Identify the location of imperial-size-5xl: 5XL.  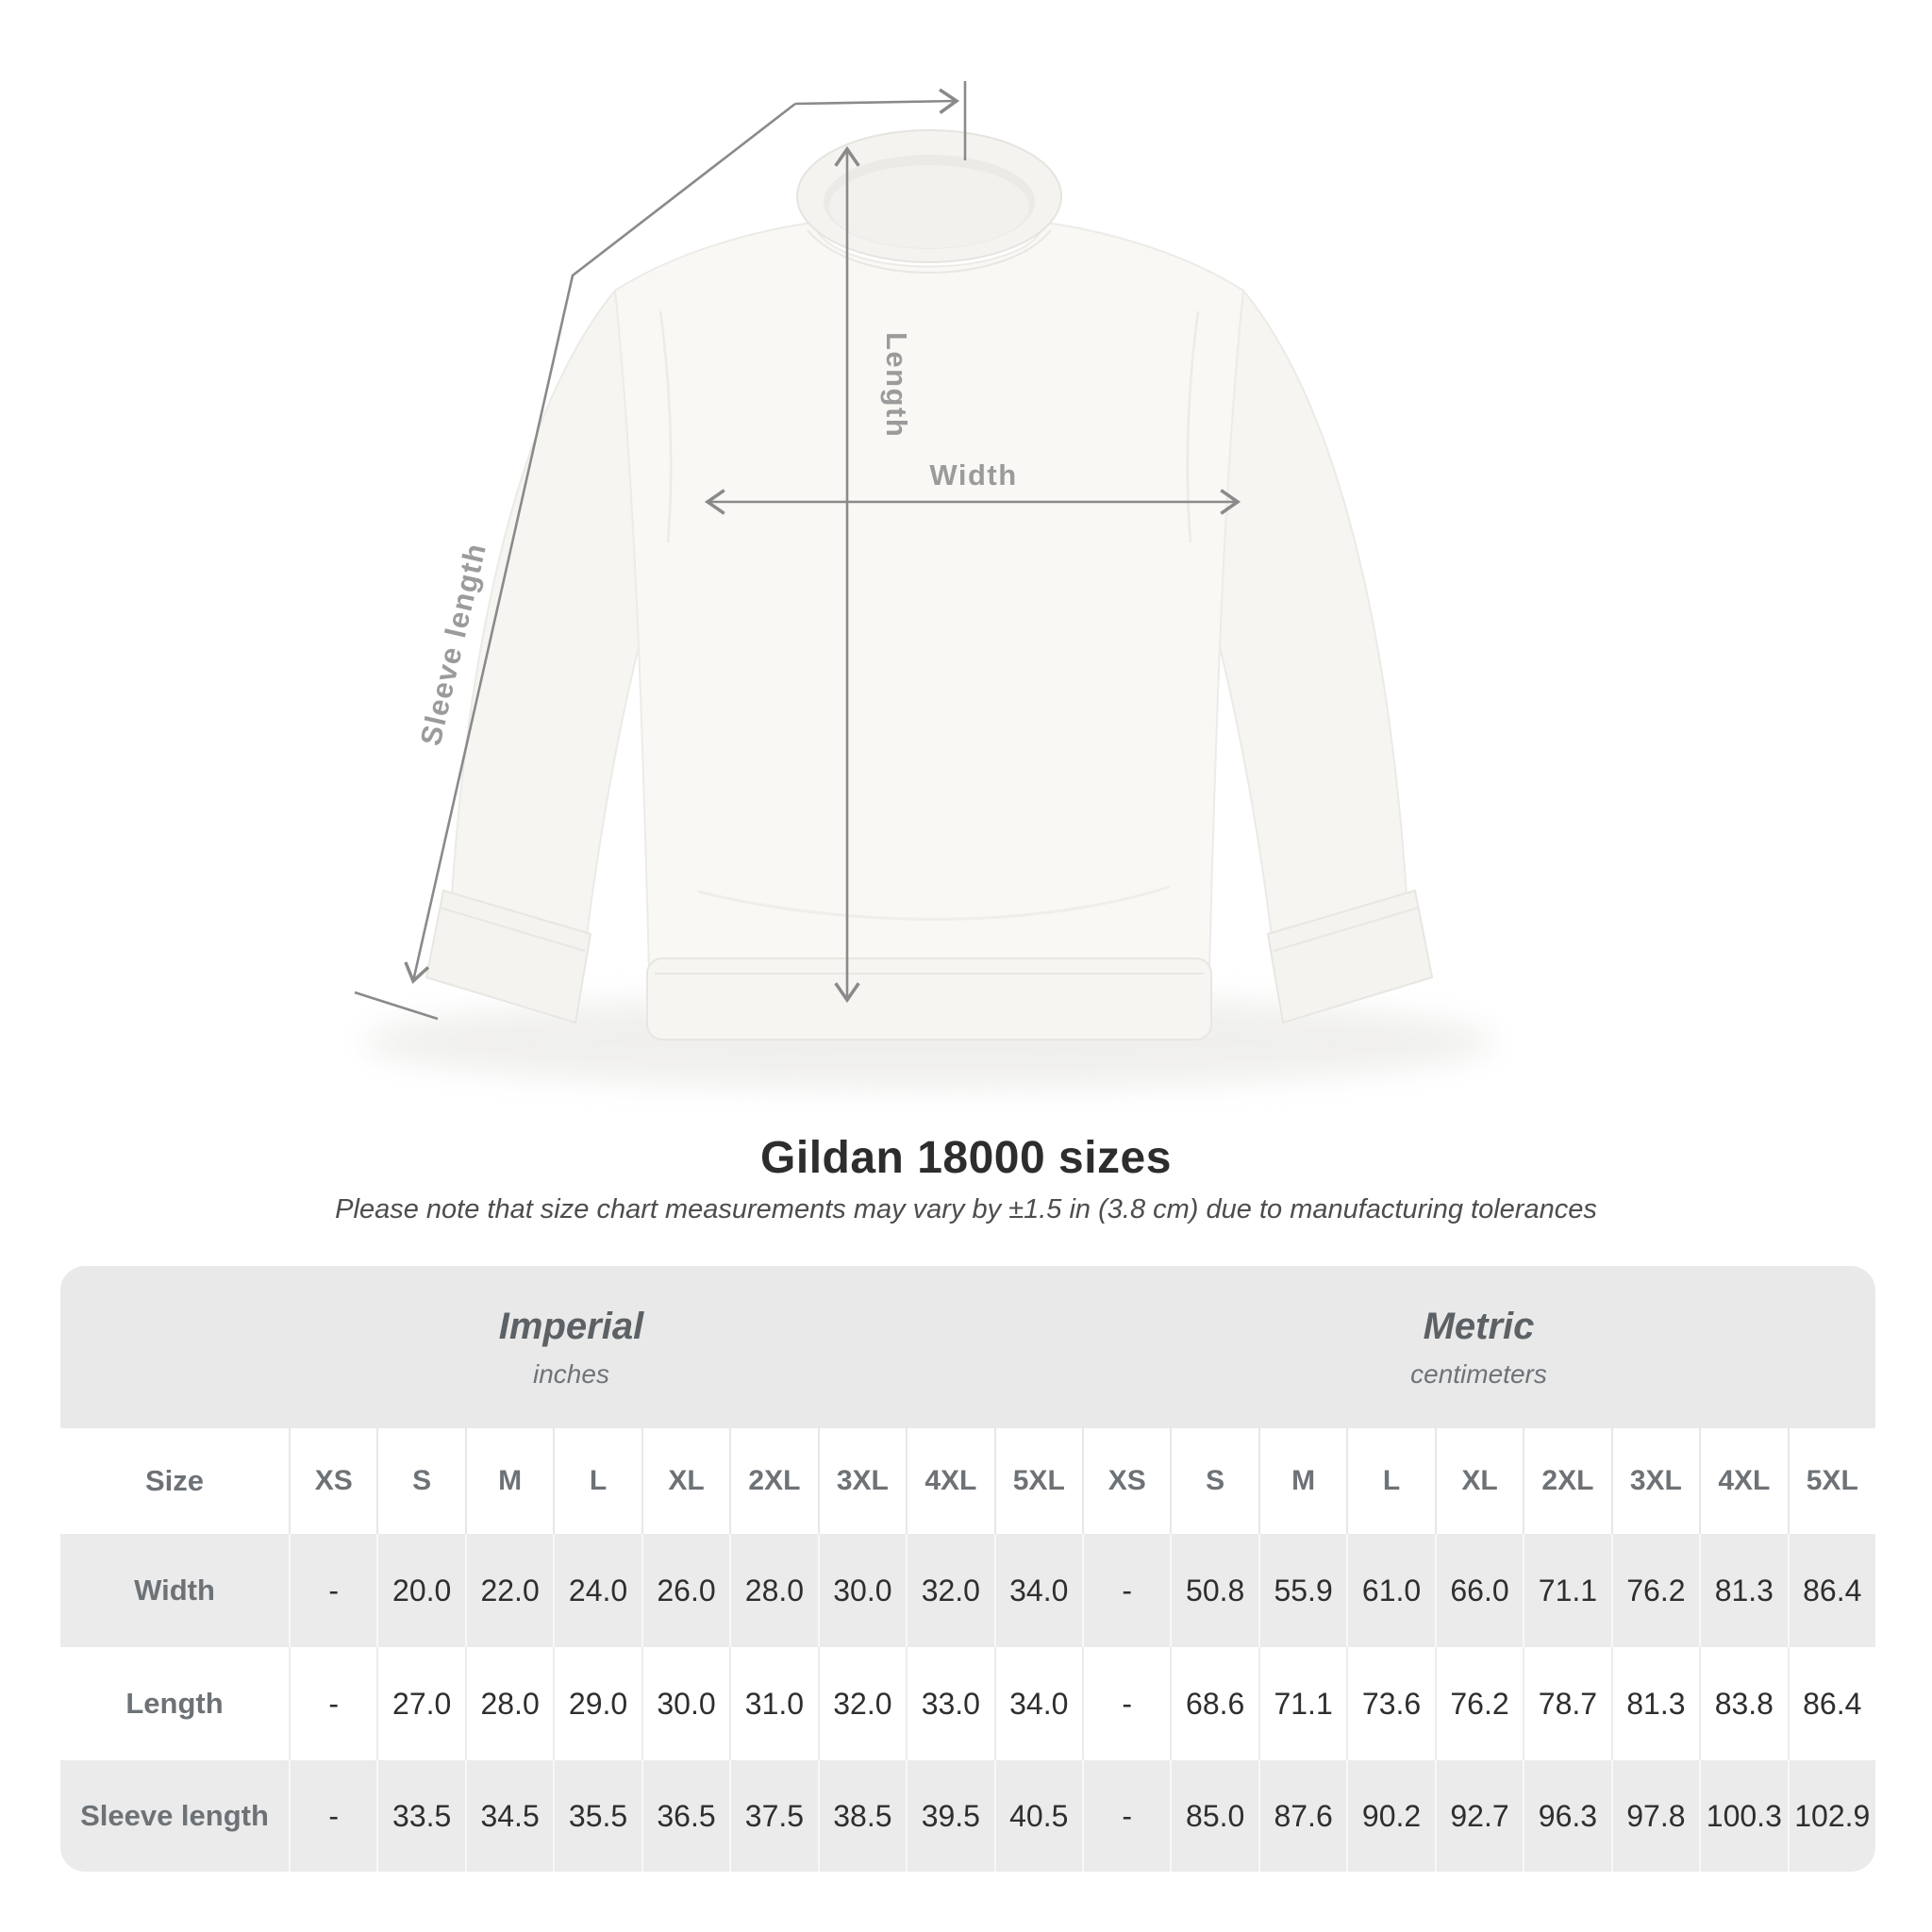
(1037, 1481).